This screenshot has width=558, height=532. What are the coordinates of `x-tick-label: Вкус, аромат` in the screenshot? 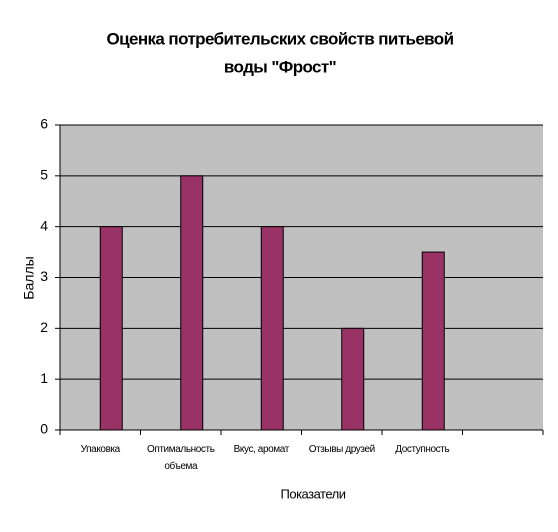 It's located at (261, 449).